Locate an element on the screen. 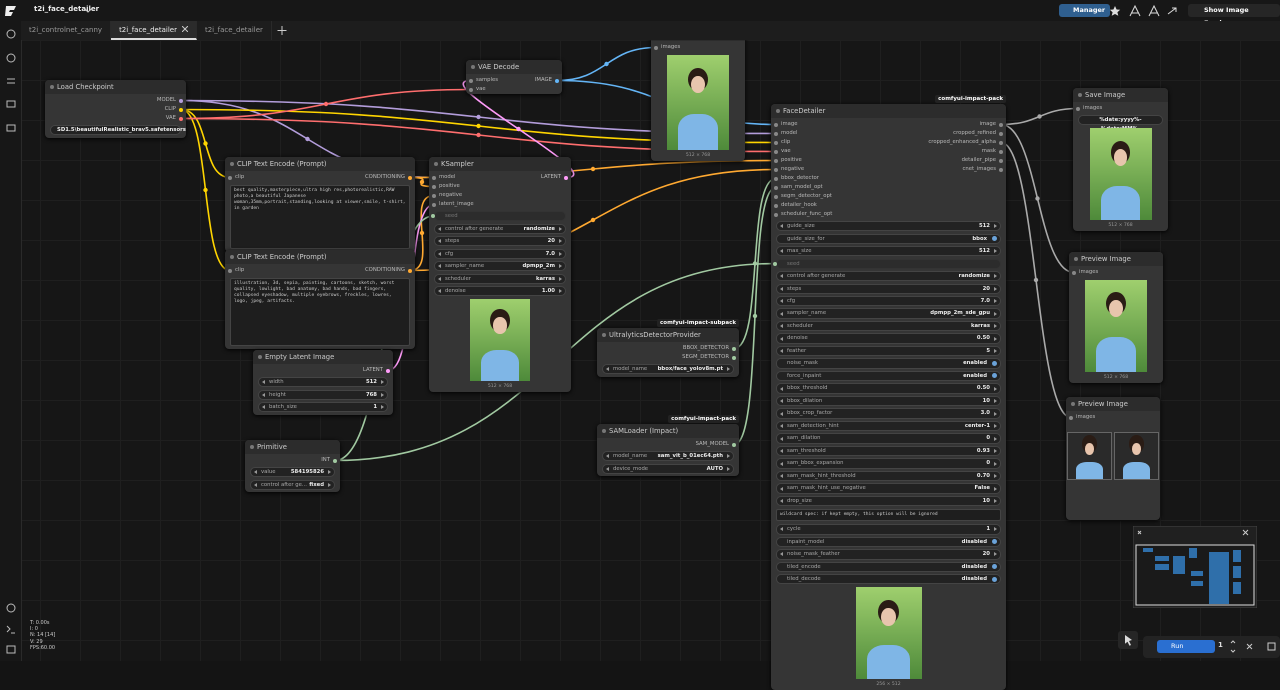 This screenshot has height=690, width=1280. workflow-name: t2i_face_detailer is located at coordinates (67, 9).